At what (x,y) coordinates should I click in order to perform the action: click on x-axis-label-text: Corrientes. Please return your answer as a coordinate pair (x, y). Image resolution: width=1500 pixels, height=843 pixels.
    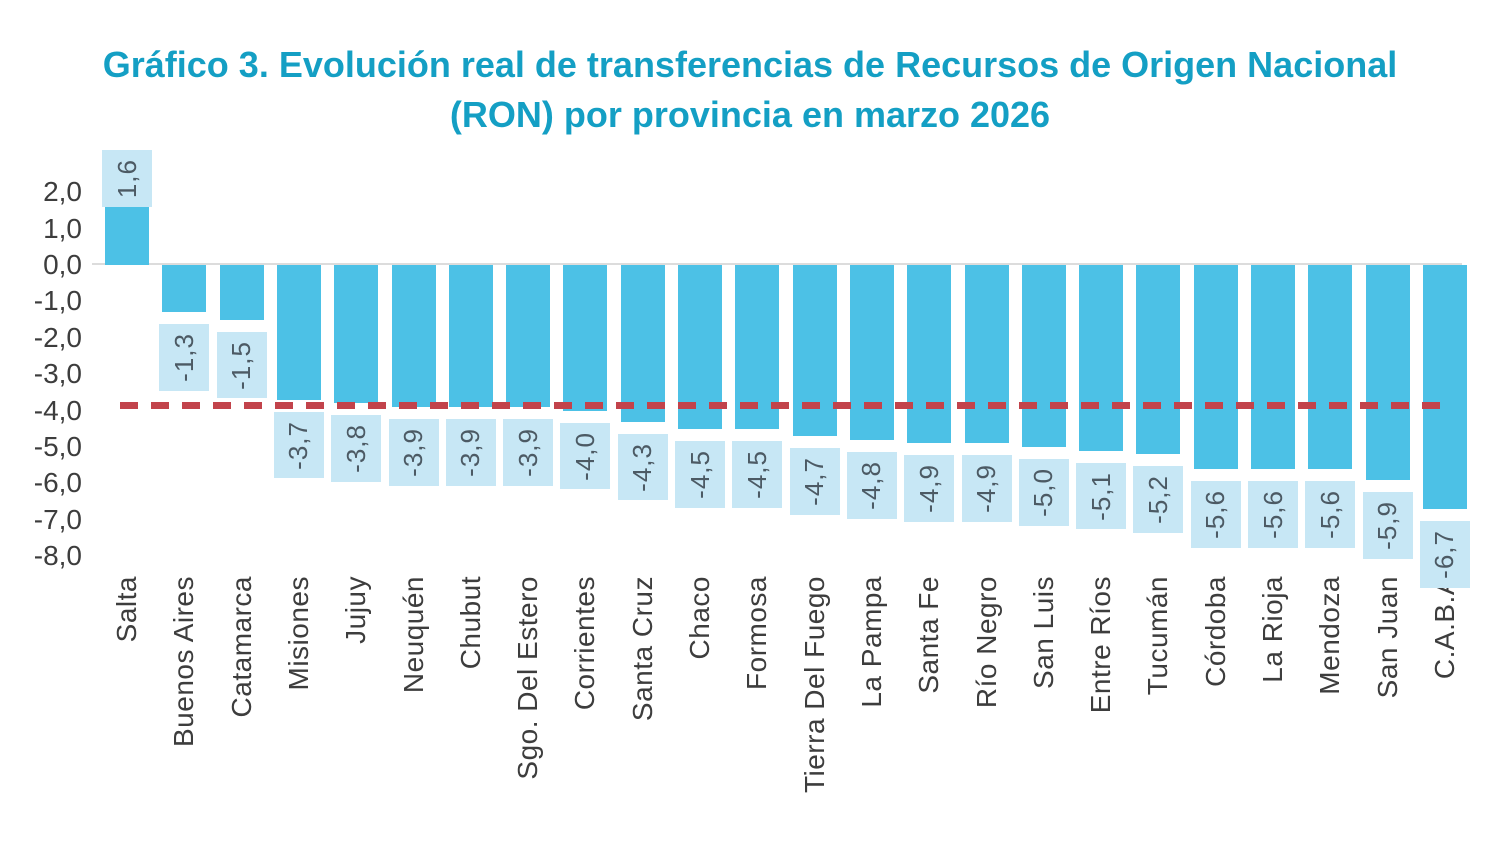
    Looking at the image, I should click on (585, 643).